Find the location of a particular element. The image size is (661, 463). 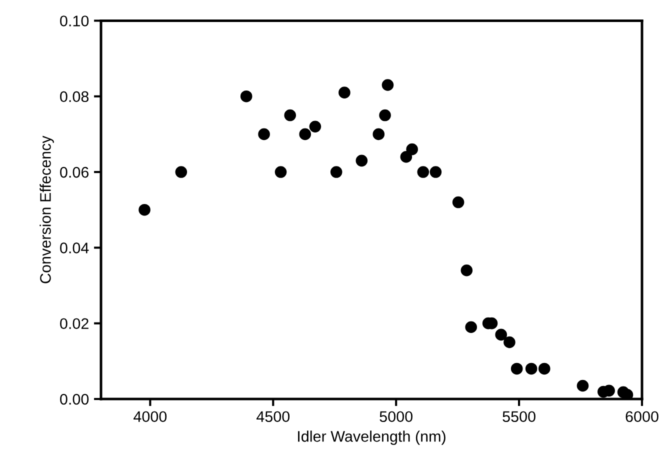

y-axis-title: Conversion Effecency is located at coordinates (47, 210).